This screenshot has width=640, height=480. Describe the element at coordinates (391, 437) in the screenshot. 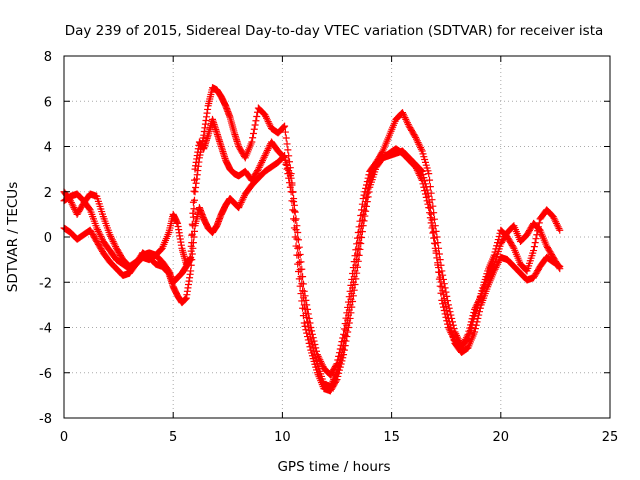

I see `x-tick-label: 15` at that location.